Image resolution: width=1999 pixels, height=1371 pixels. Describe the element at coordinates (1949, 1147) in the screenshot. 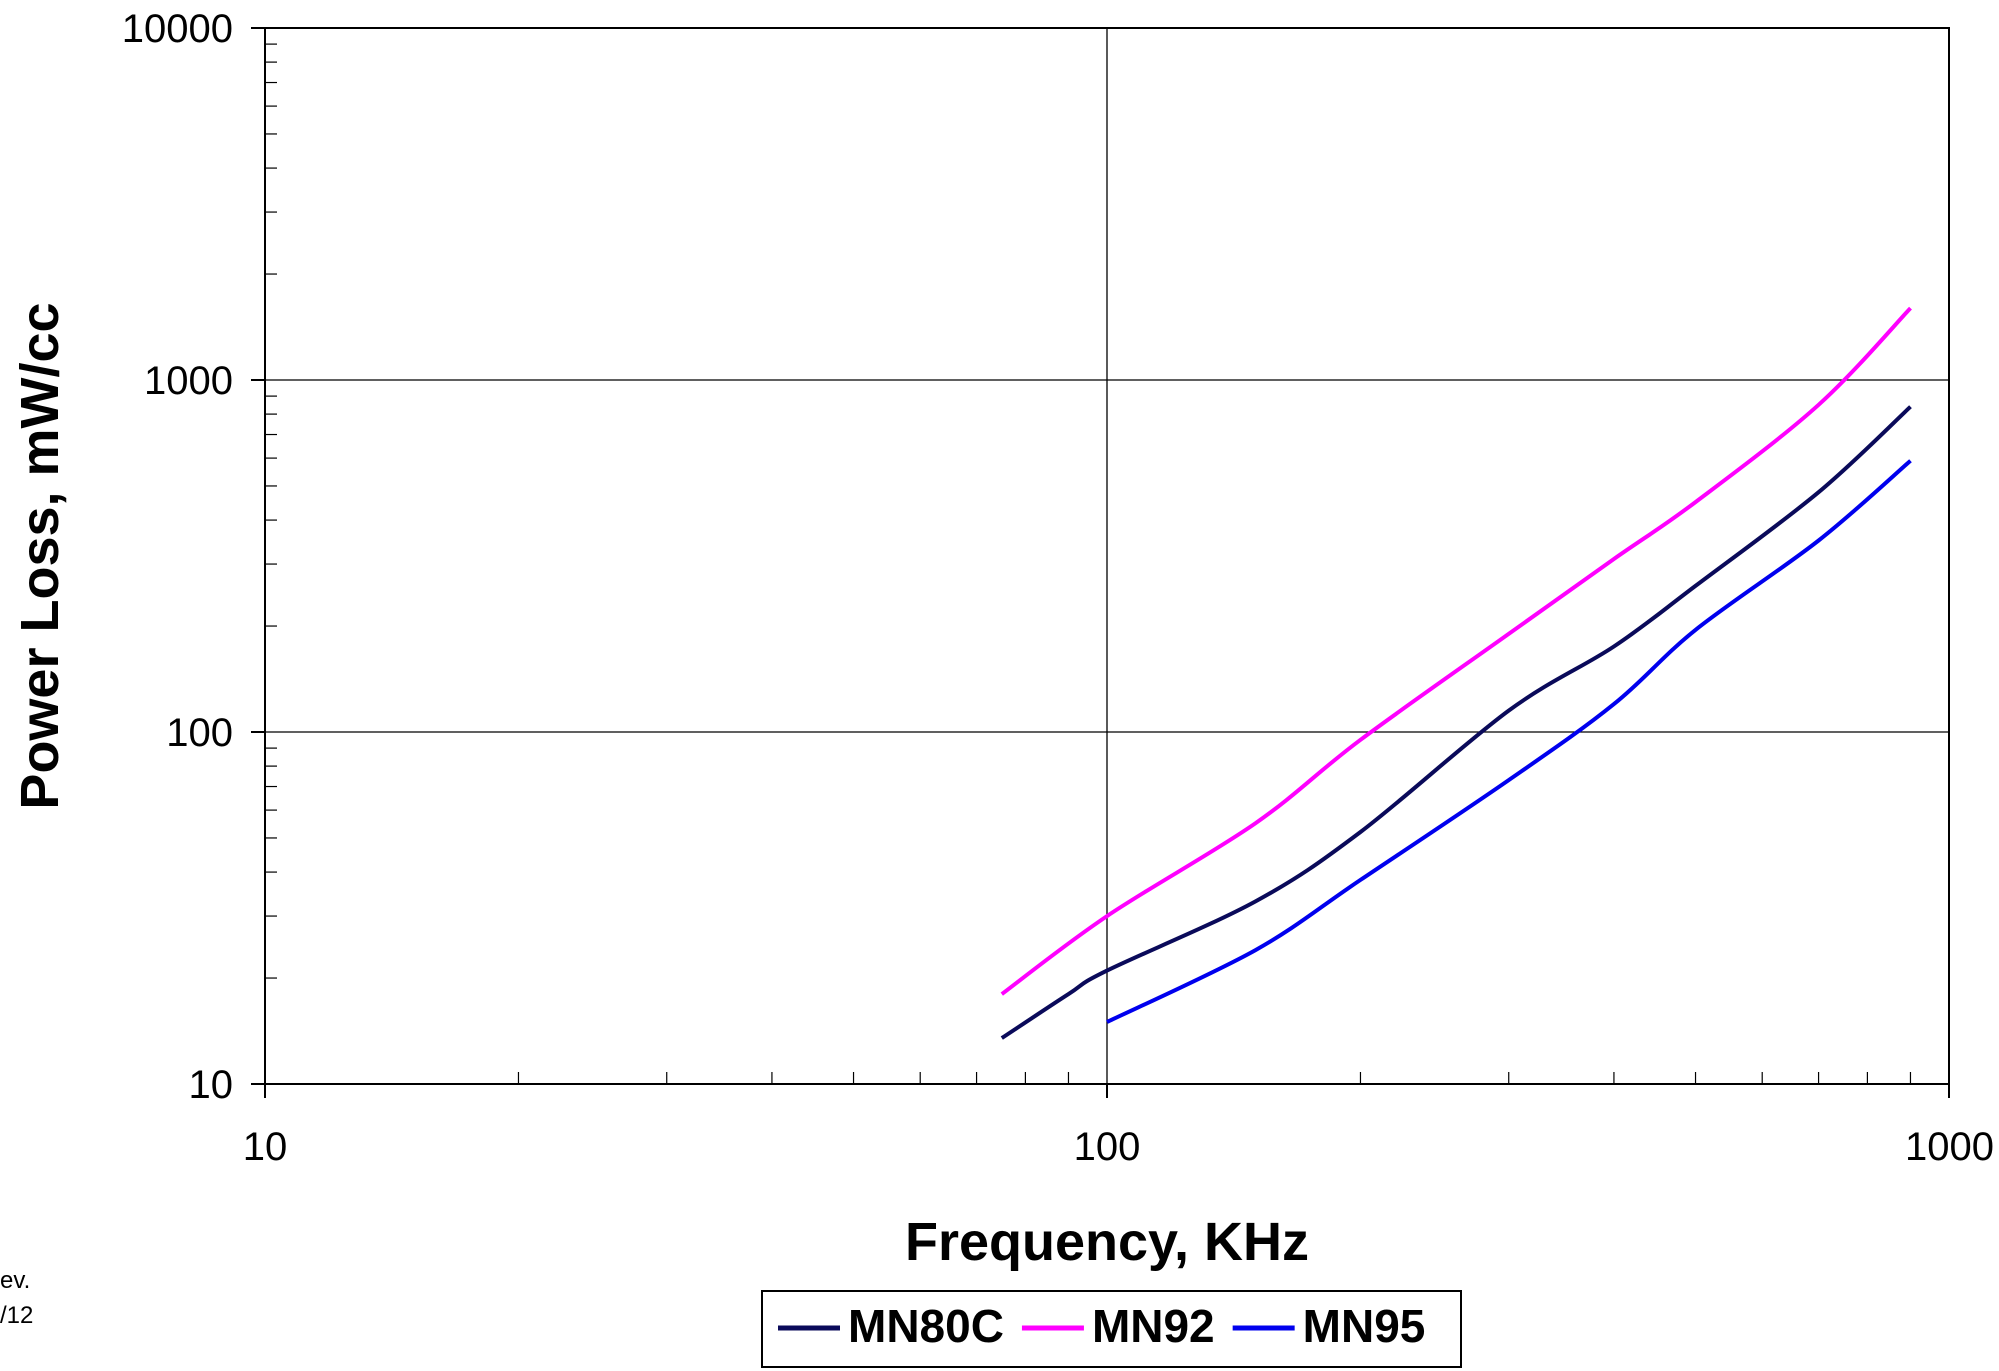

I see `x-tick-label: 1000` at that location.